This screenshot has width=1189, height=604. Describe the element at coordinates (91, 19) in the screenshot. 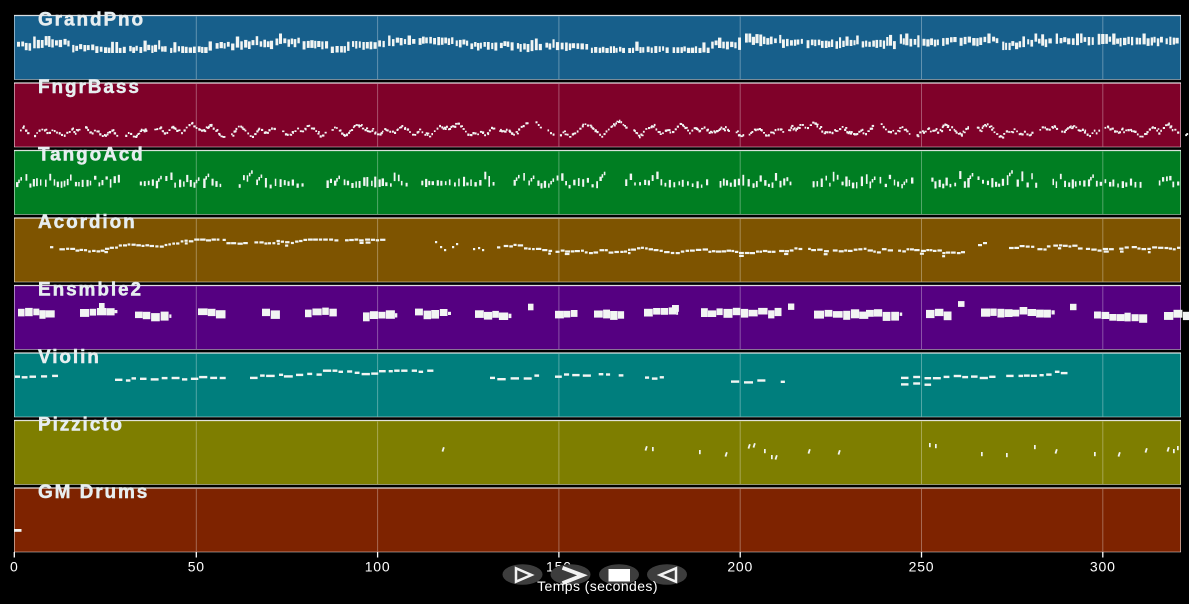

I see `svg-text: GrandPno` at that location.